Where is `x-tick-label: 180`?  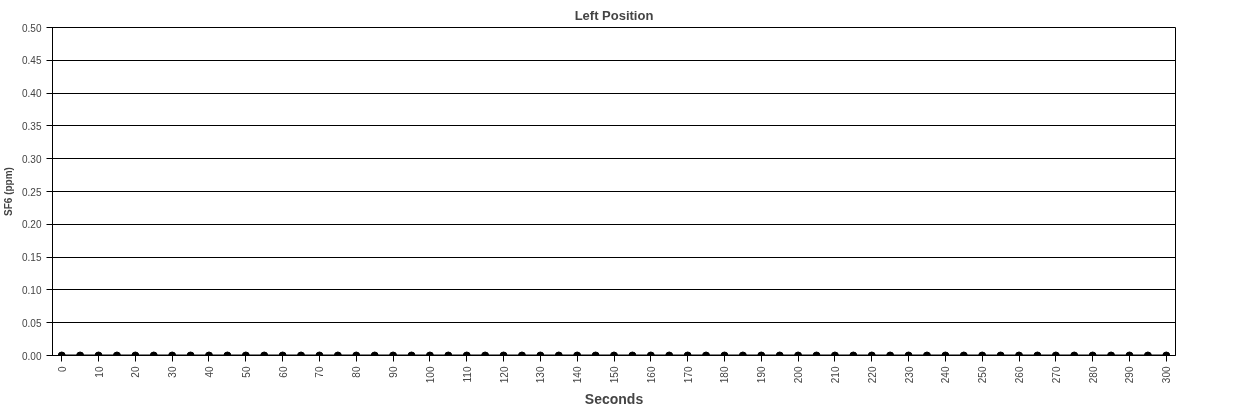
x-tick-label: 180 is located at coordinates (725, 375).